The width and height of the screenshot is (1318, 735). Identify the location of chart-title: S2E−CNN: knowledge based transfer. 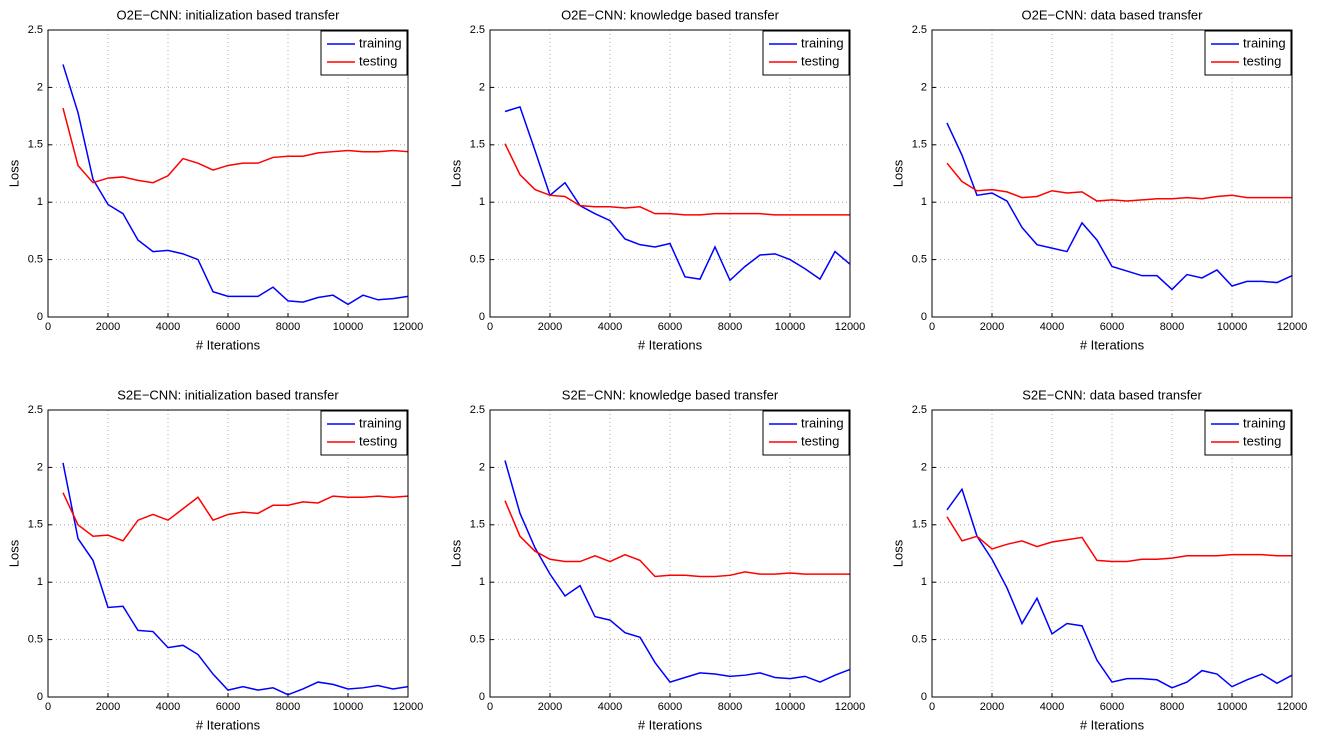
(670, 394).